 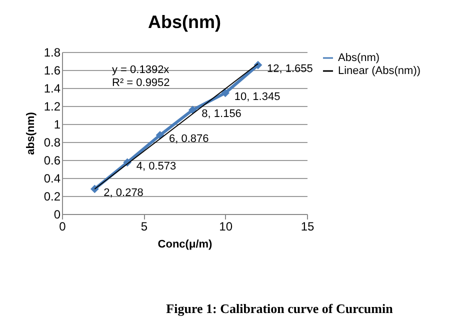 What do you see at coordinates (226, 227) in the screenshot?
I see `x-tick-label: 10` at bounding box center [226, 227].